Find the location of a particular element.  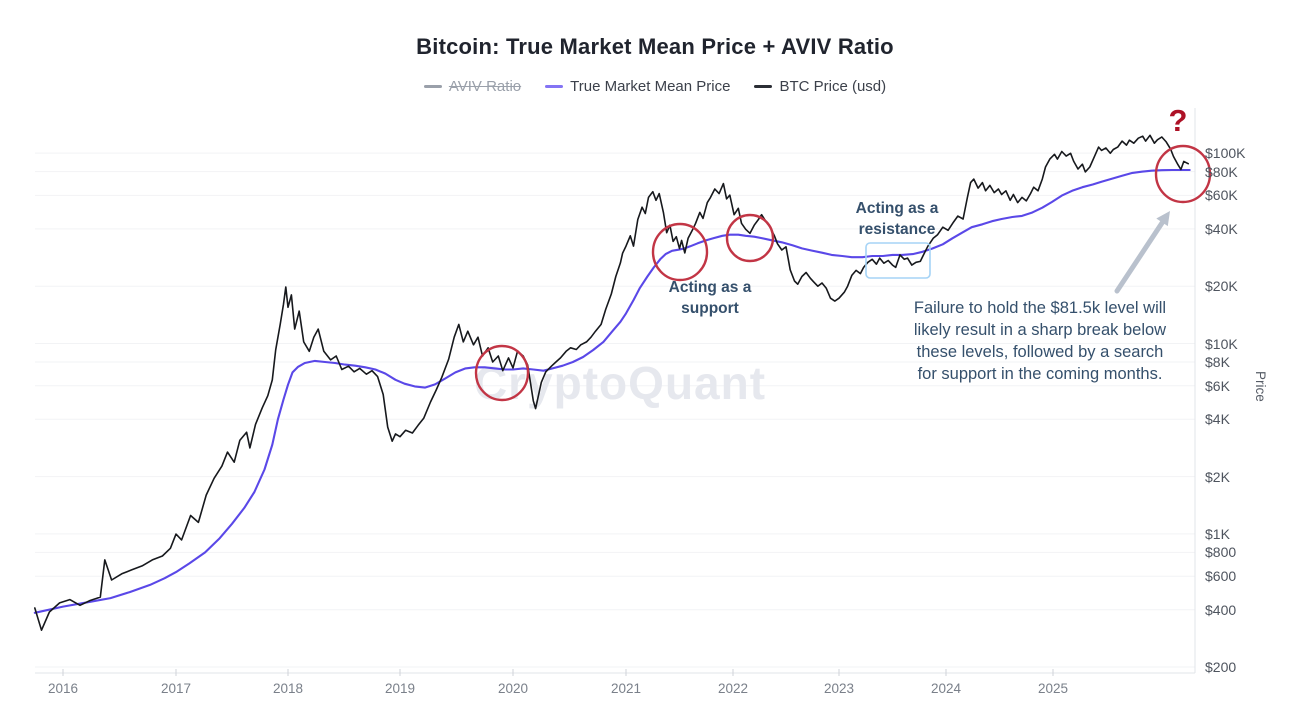

y-axis-tick-label: $100K is located at coordinates (1225, 153).